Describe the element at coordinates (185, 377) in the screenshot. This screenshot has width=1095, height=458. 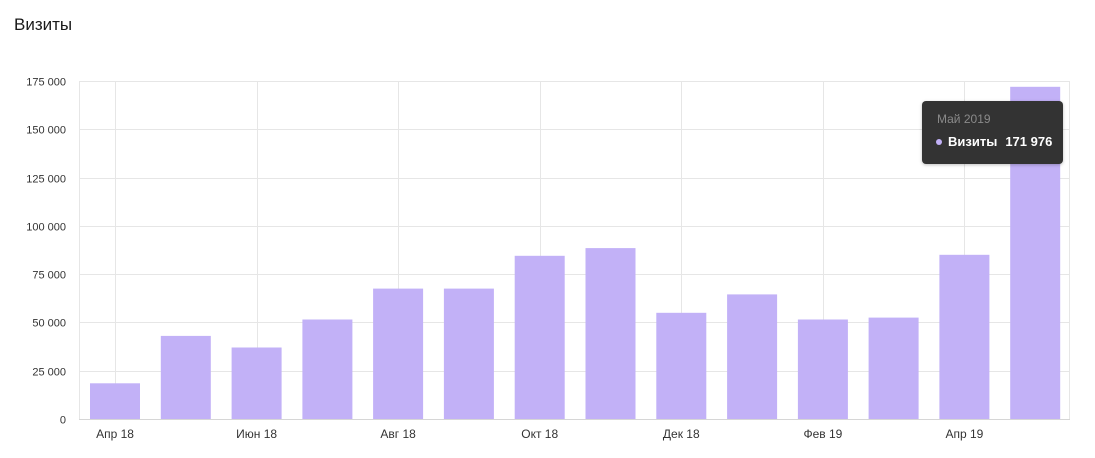
I see `bar-май-18` at that location.